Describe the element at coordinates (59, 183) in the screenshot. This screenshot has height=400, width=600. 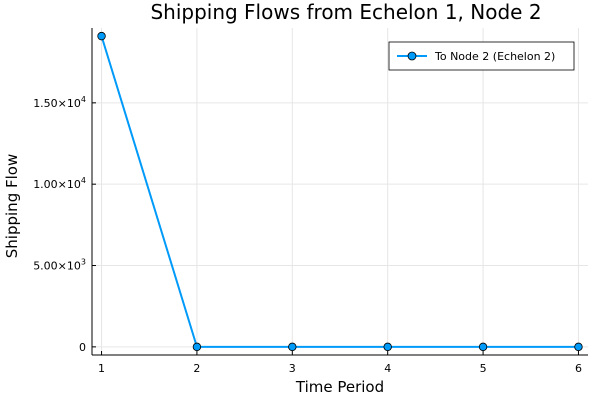
I see `y-tick-label: 1.00×10⁴` at that location.